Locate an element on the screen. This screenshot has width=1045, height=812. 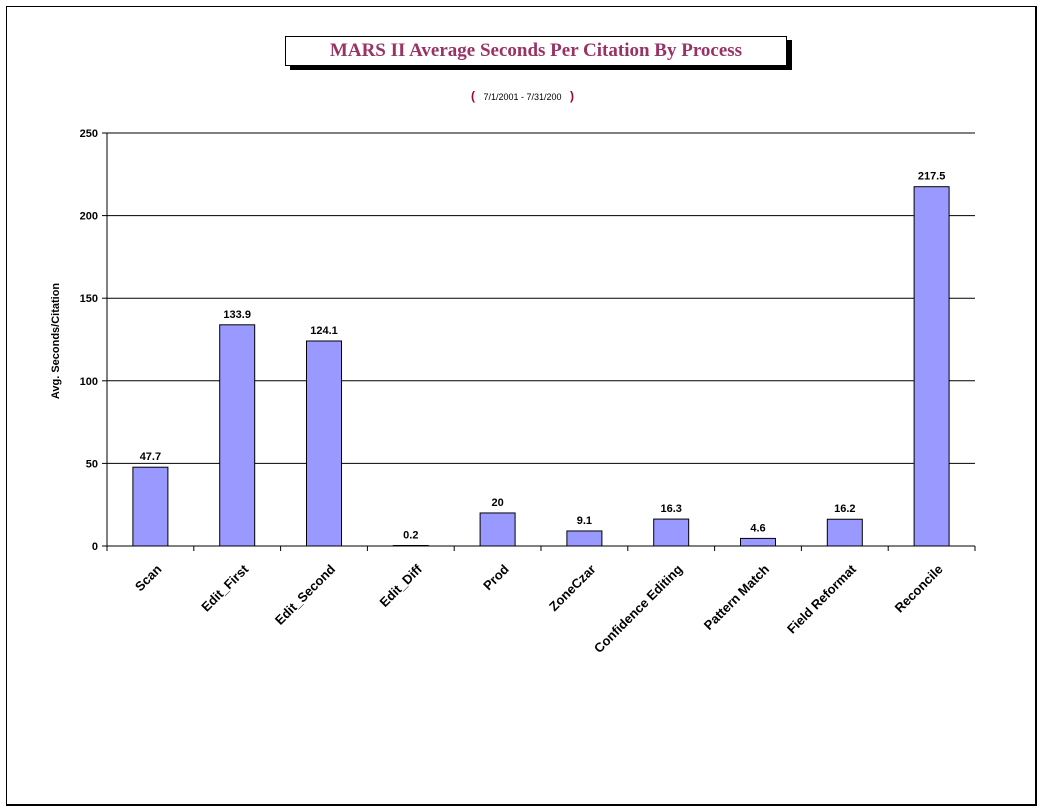
data-label: 20 is located at coordinates (497, 503).